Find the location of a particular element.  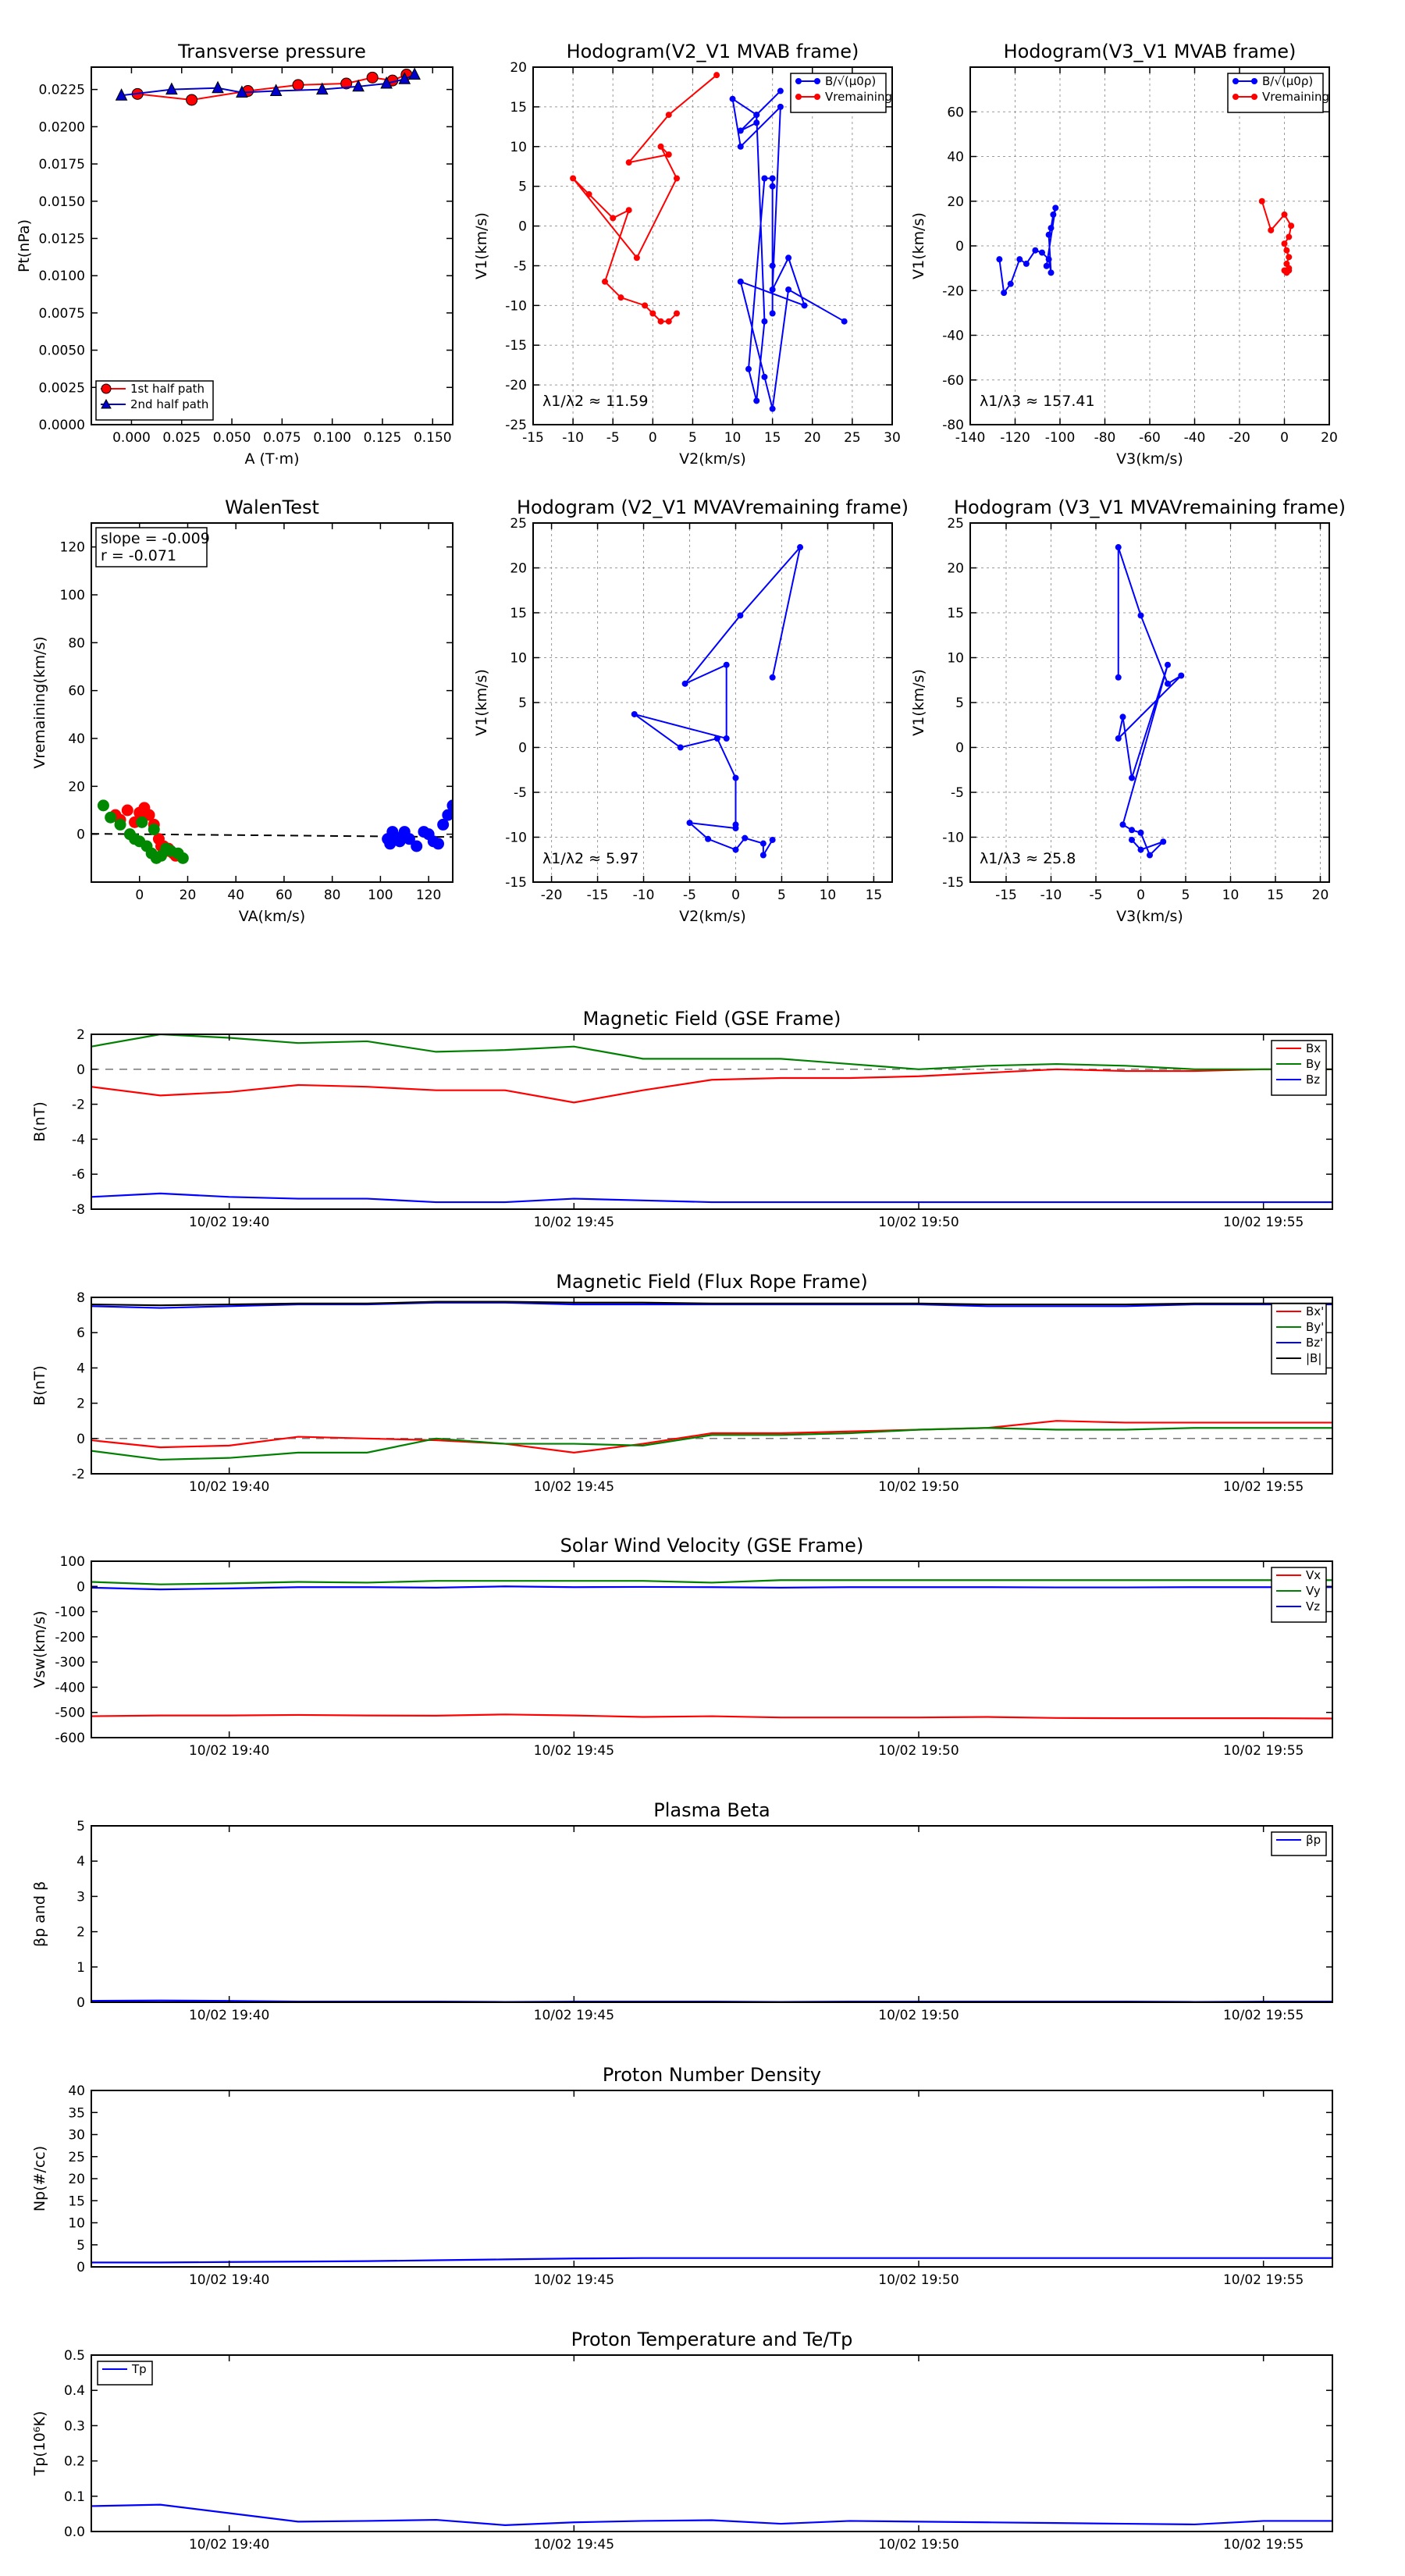

legend-label: Vz is located at coordinates (1313, 1606).